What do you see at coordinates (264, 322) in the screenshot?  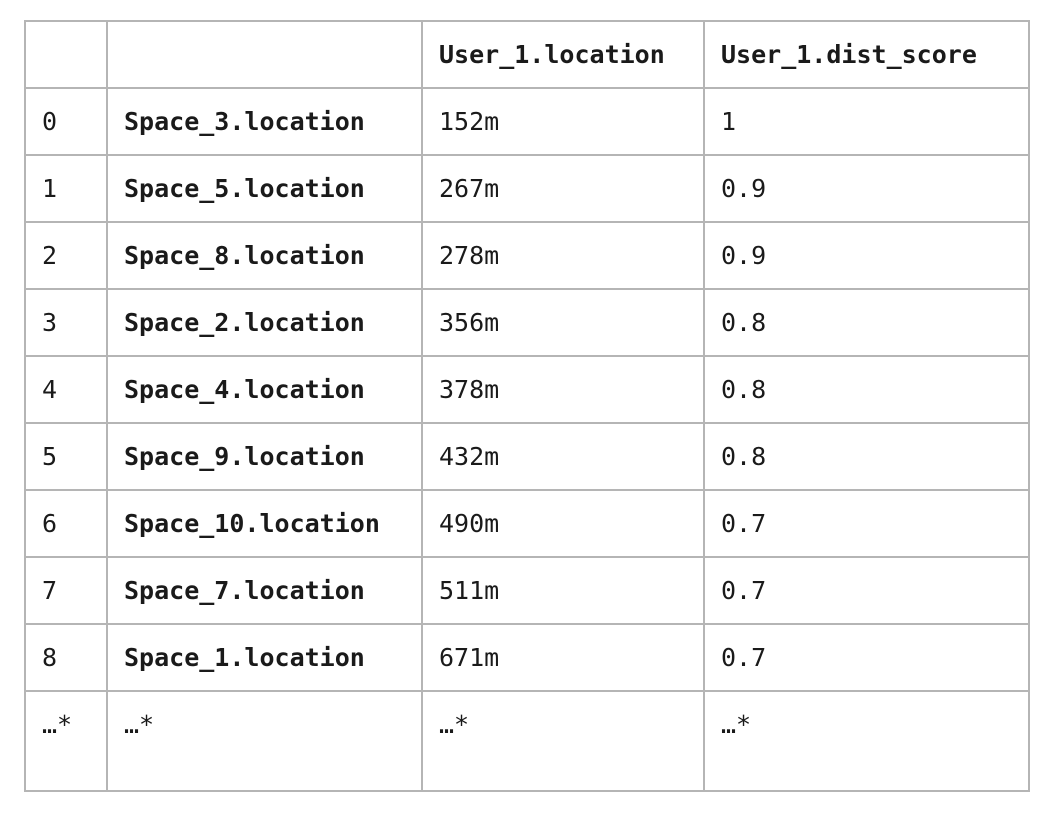 I see `row-label: Space_2.location` at bounding box center [264, 322].